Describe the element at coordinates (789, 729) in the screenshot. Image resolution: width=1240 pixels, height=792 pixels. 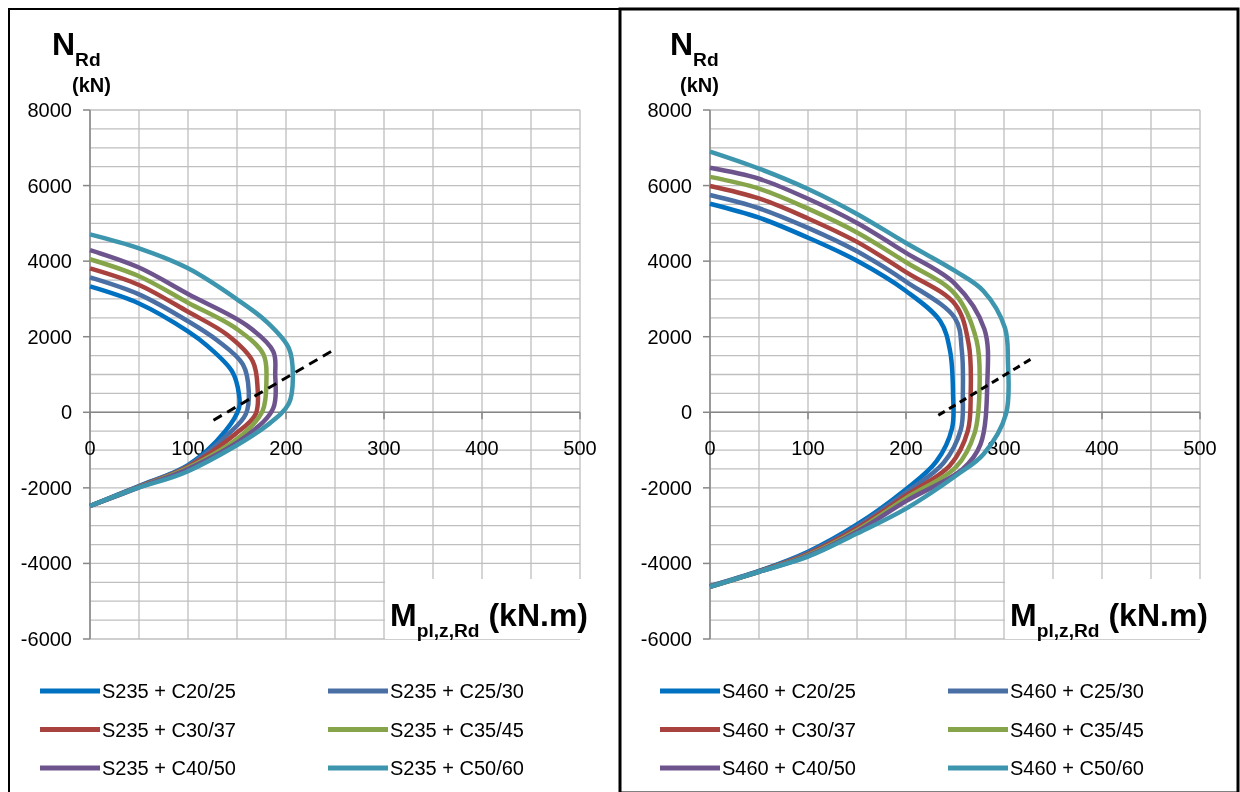
I see `legend-label: S460 + C30/37` at that location.